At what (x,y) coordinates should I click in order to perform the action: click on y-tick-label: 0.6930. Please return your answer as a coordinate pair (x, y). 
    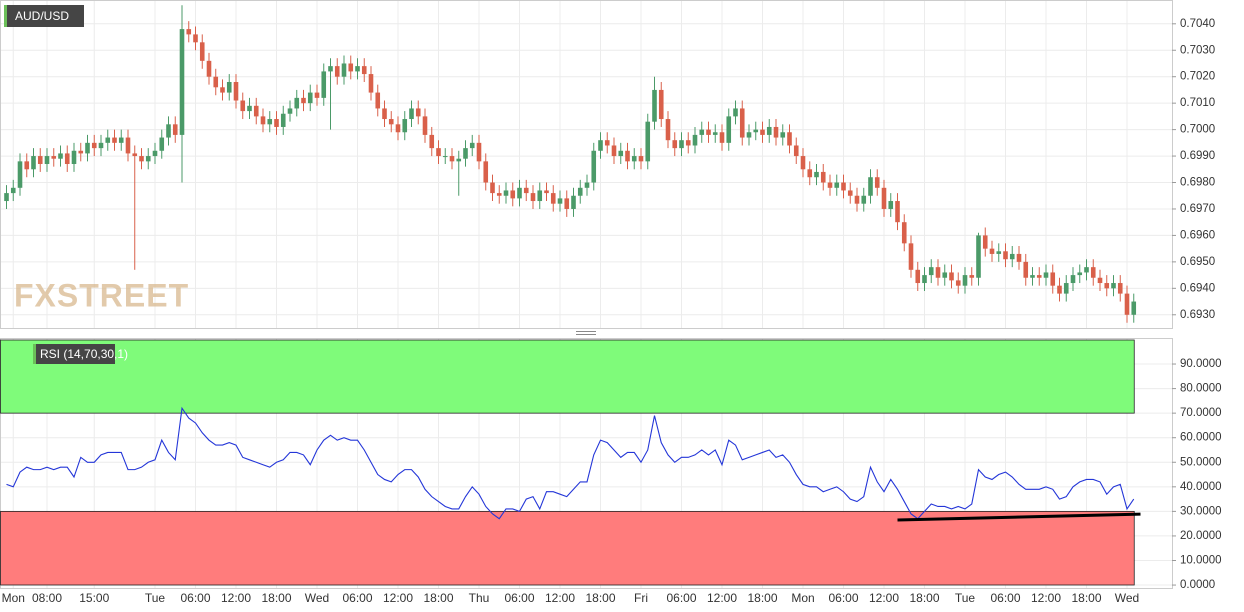
    Looking at the image, I should click on (1197, 315).